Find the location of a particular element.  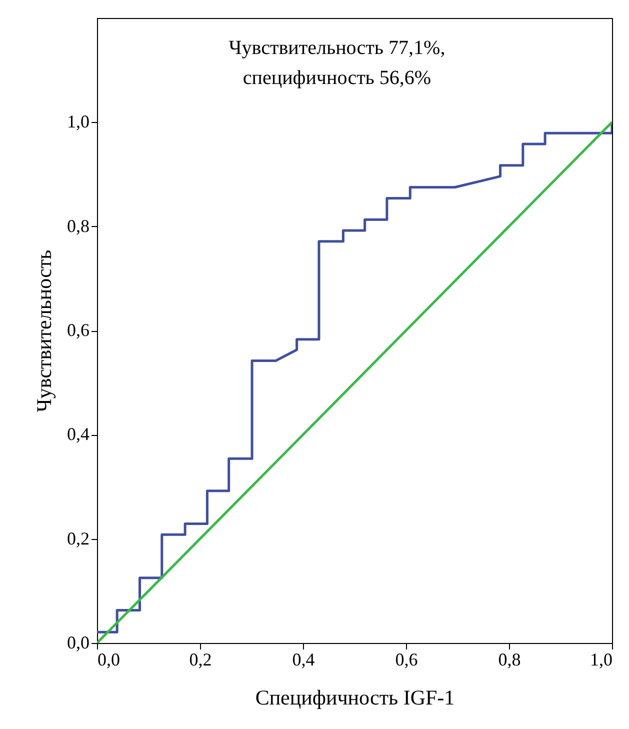

y-tick-label: 0,0 is located at coordinates (78, 642).